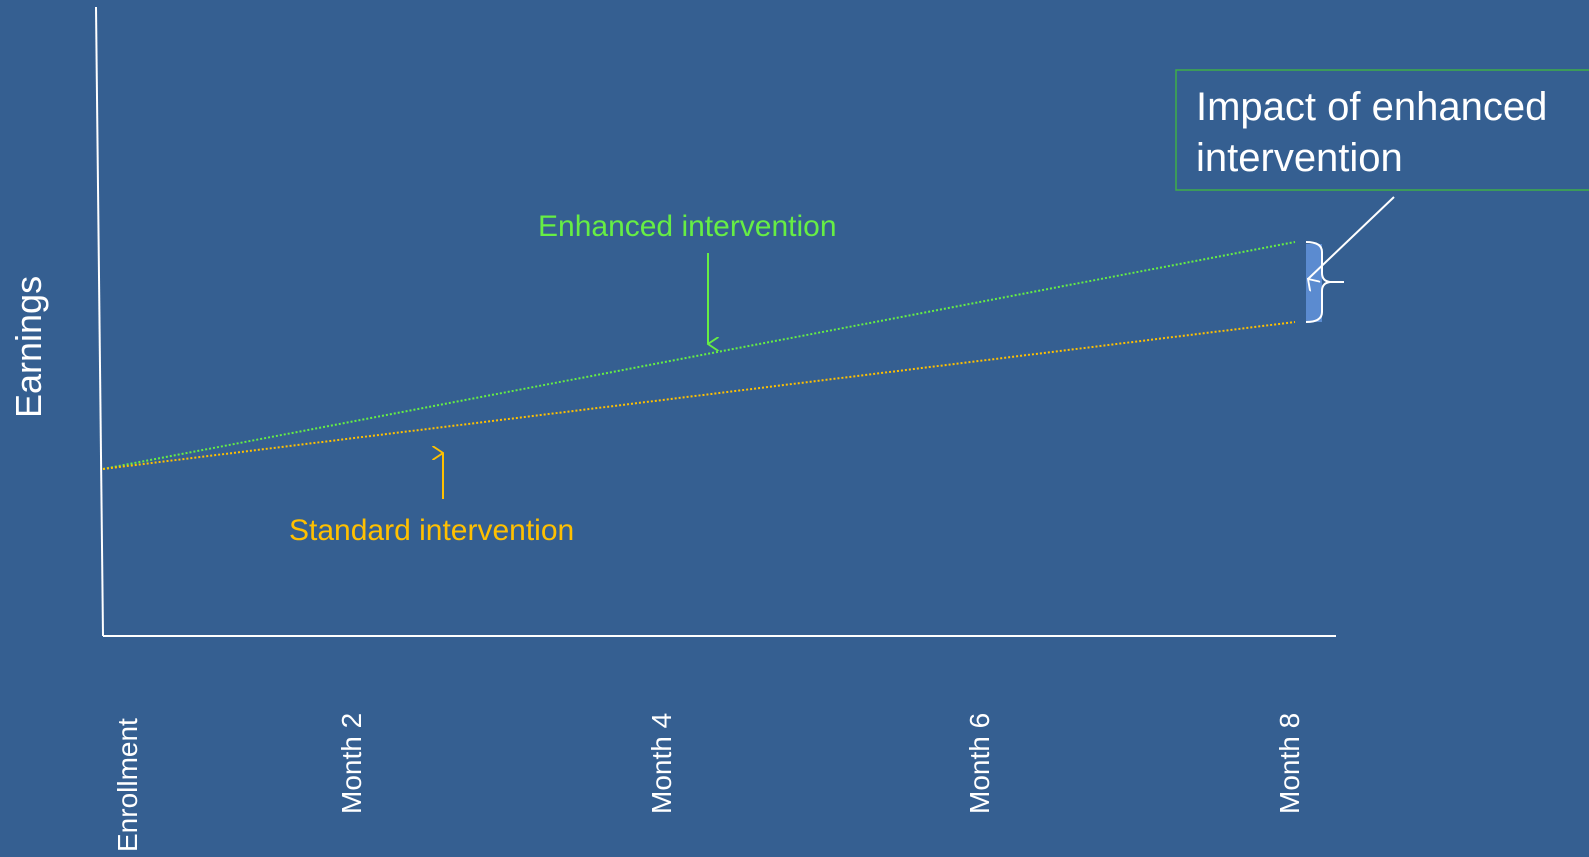 The image size is (1589, 857). What do you see at coordinates (687, 226) in the screenshot?
I see `enhanced-intervention-label: Enhanced intervention` at bounding box center [687, 226].